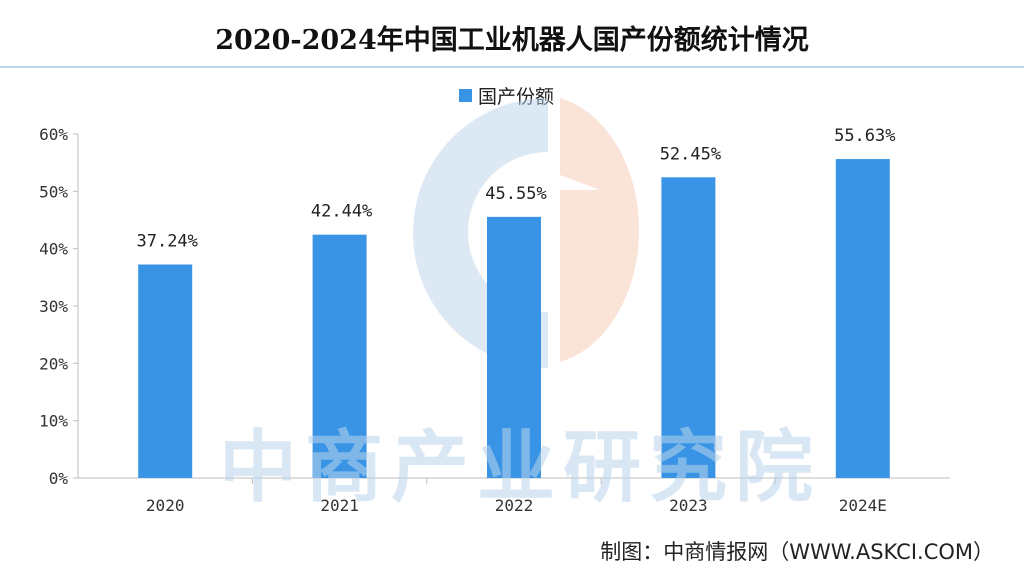 This screenshot has height=581, width=1024. I want to click on data-label: 42.44%, so click(341, 212).